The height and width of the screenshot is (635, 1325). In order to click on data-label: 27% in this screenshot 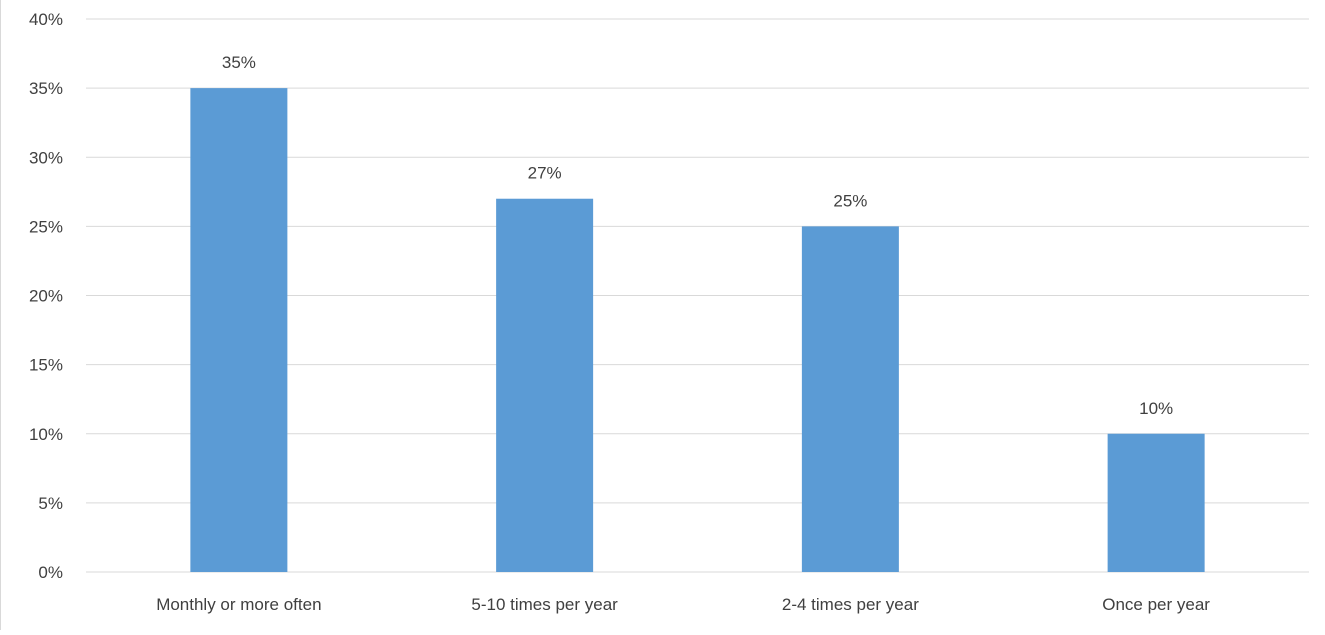, I will do `click(545, 173)`.